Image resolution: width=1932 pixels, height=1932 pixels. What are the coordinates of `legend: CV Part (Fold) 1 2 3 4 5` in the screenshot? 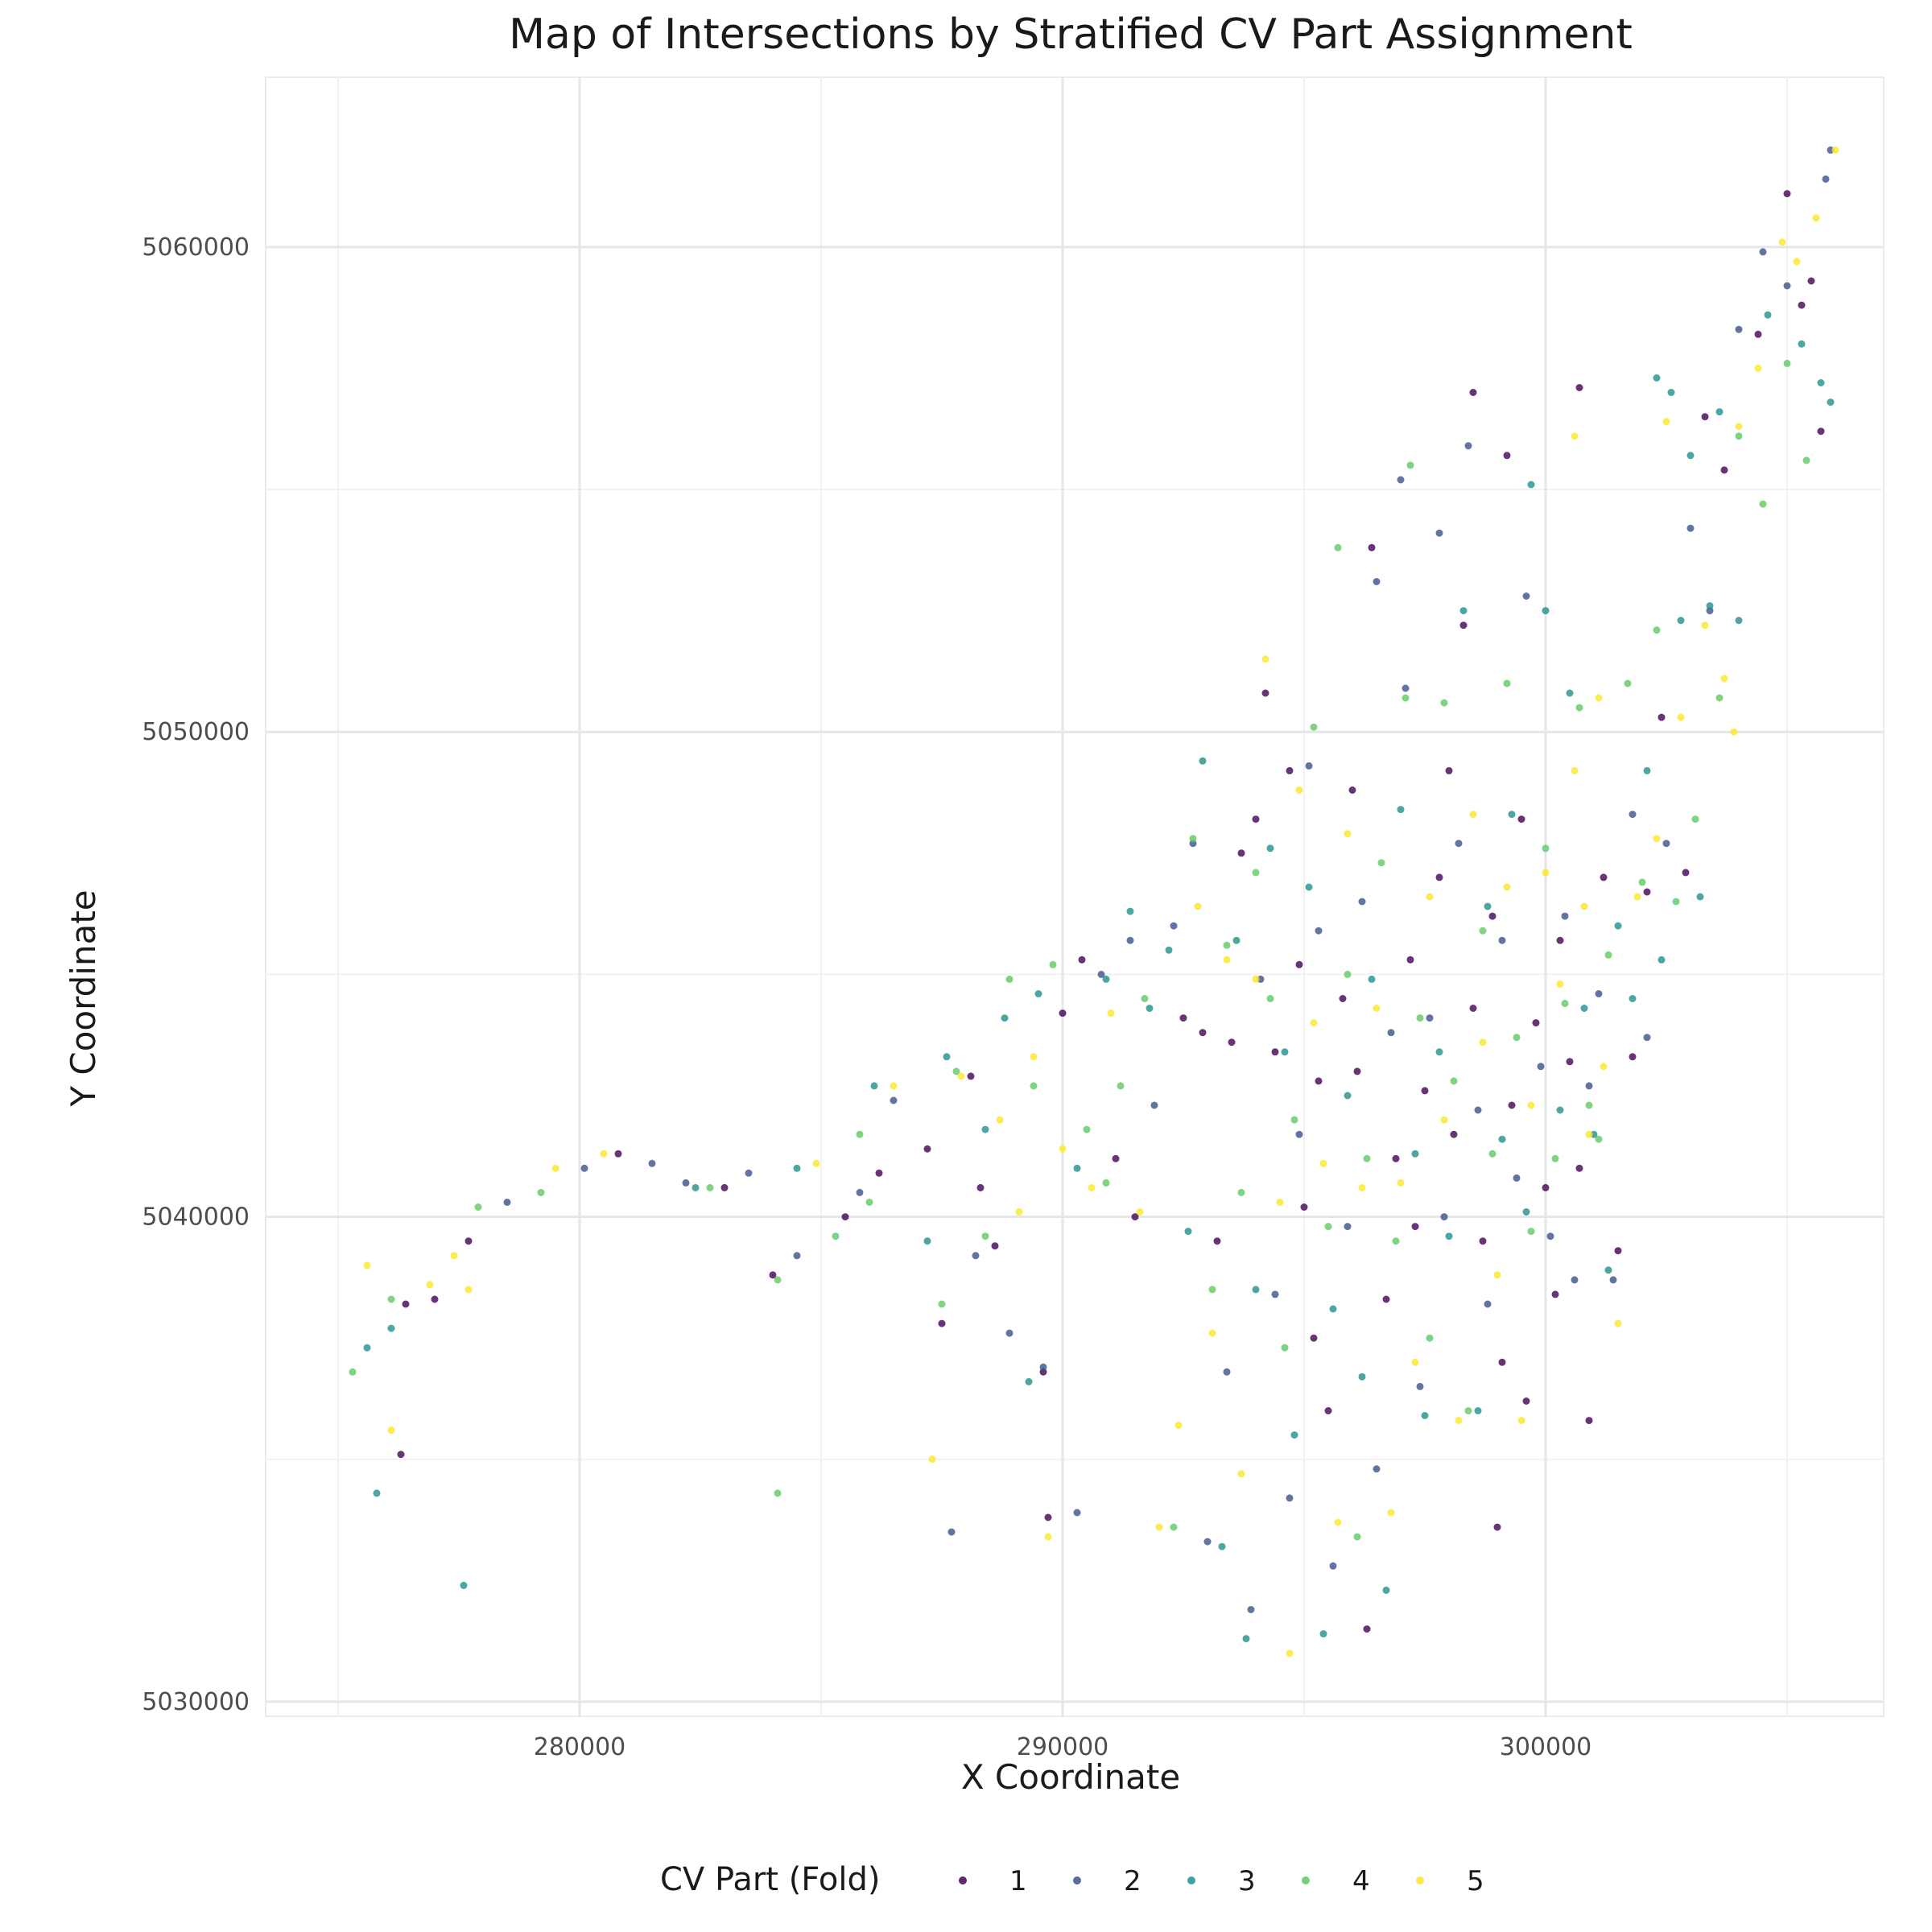 It's located at (1072, 1879).